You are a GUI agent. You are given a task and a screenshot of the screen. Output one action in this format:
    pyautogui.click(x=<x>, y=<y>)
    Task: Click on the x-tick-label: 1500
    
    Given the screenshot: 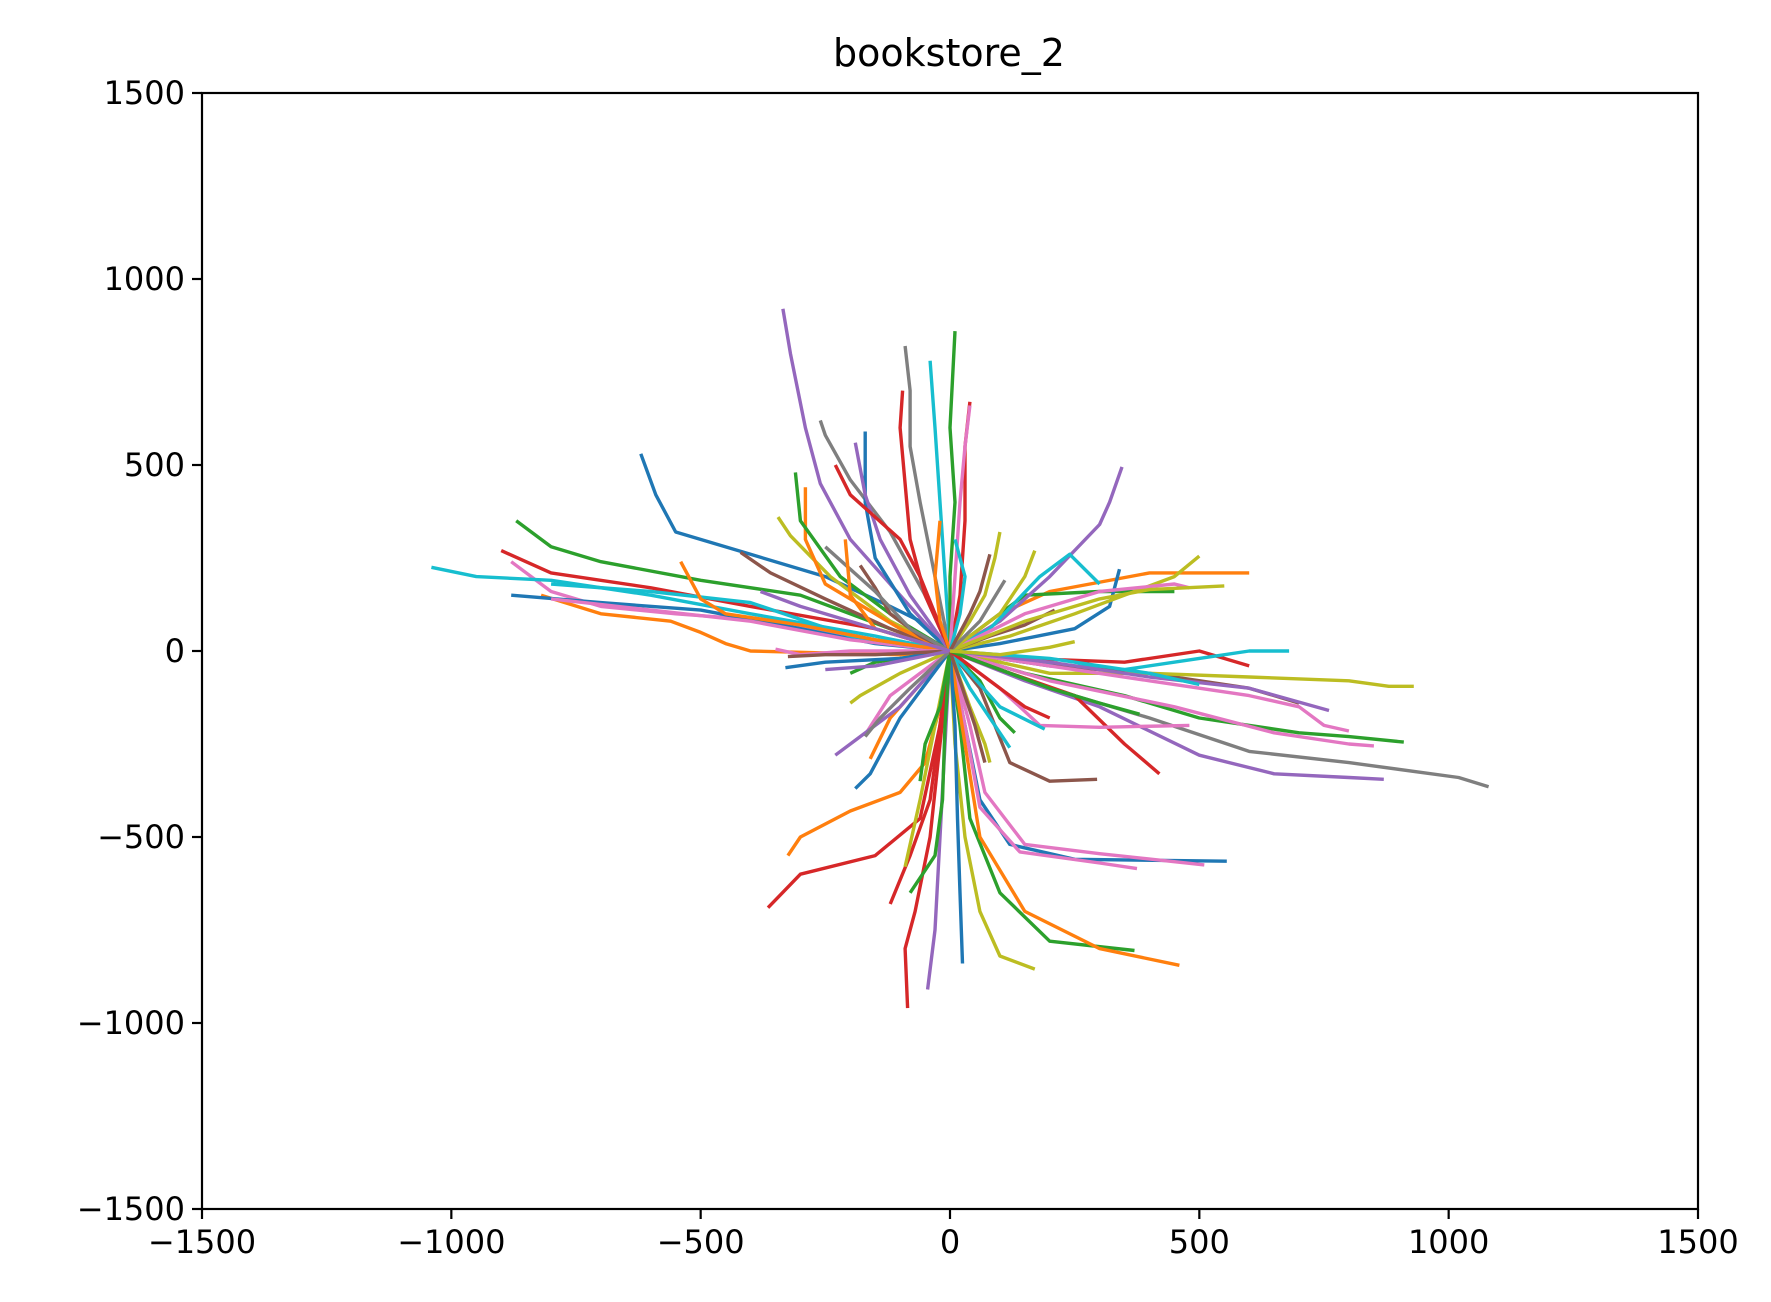 What is the action you would take?
    pyautogui.click(x=1697, y=1242)
    